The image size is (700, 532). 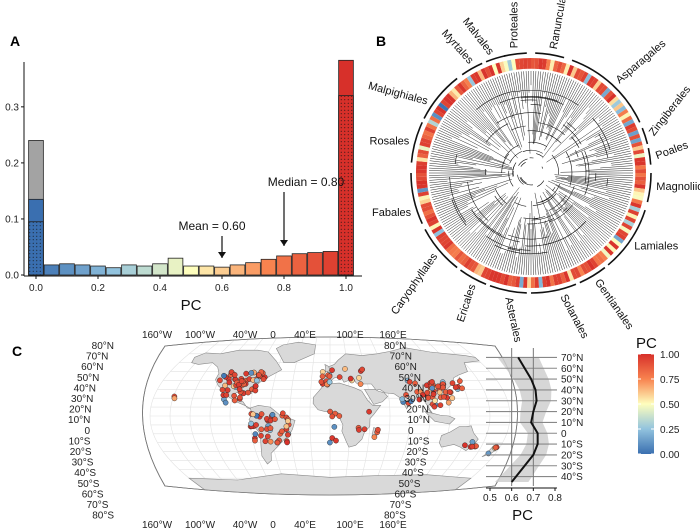 I want to click on lat-label-left: 40°N, so click(x=85, y=388).